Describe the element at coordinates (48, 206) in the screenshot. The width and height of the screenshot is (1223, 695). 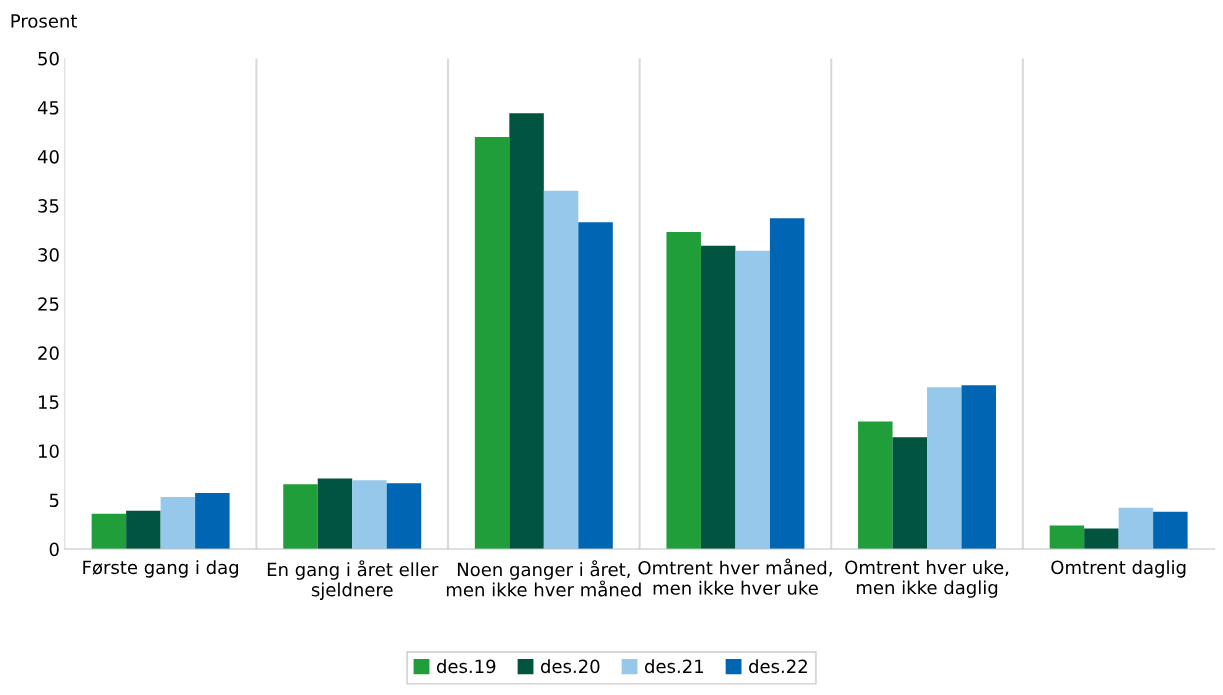
I see `y-tick-label: 35` at that location.